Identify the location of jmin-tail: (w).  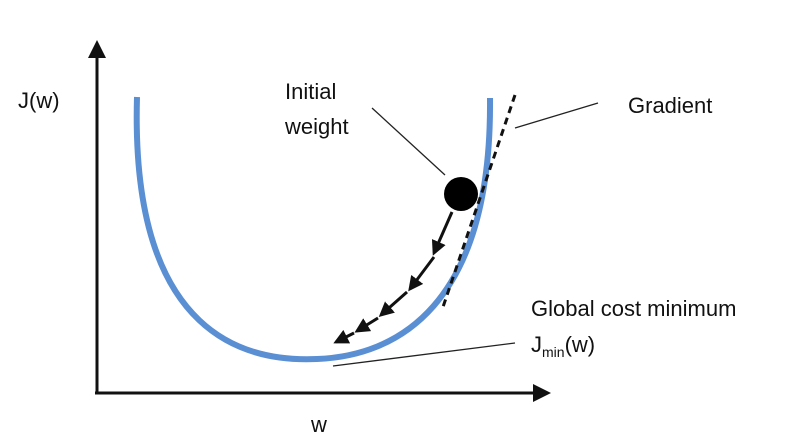
(580, 344).